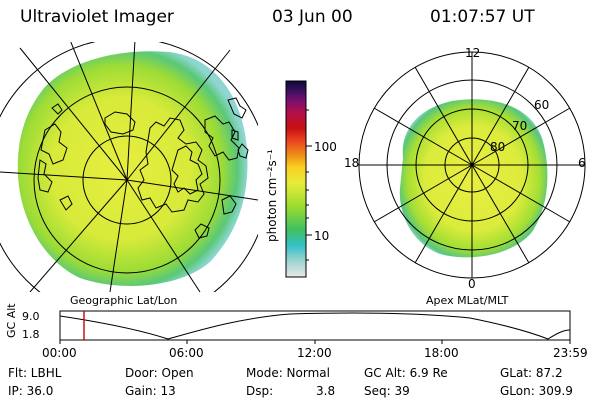 The image size is (600, 400). Describe the element at coordinates (536, 391) in the screenshot. I see `status-glon: GLon: 309.9` at that location.